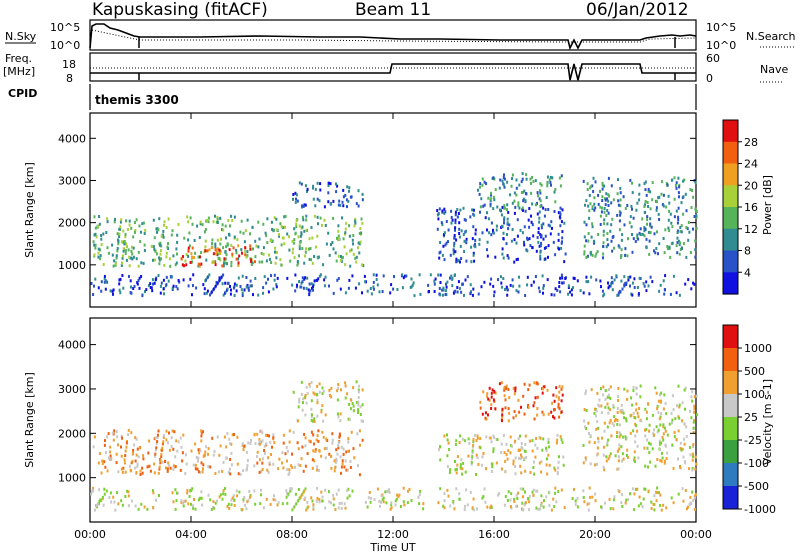 The width and height of the screenshot is (800, 554). Describe the element at coordinates (69, 64) in the screenshot. I see `freq-tick-high: 18` at that location.